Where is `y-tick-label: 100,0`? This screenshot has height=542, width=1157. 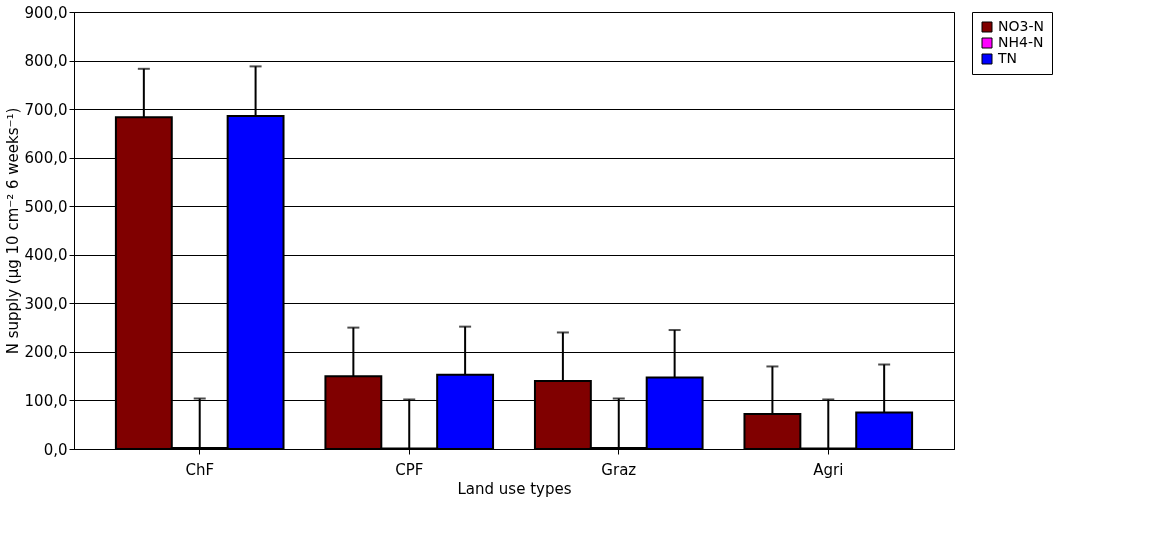 y-tick-label: 100,0 is located at coordinates (46, 400).